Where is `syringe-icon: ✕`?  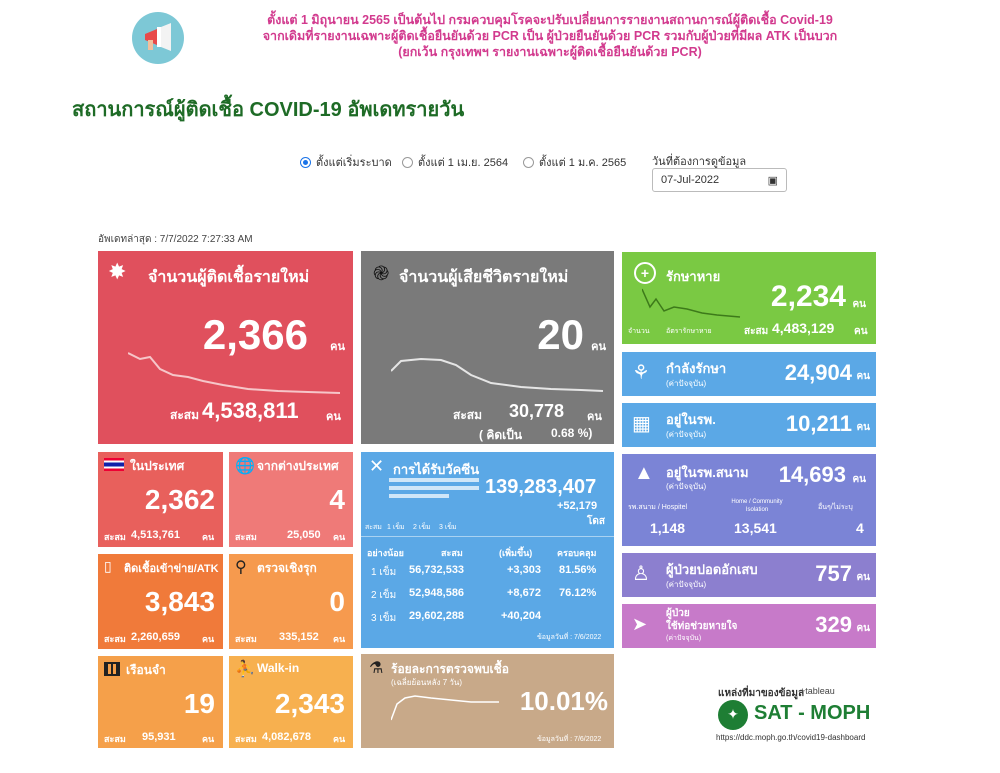 syringe-icon: ✕ is located at coordinates (377, 466).